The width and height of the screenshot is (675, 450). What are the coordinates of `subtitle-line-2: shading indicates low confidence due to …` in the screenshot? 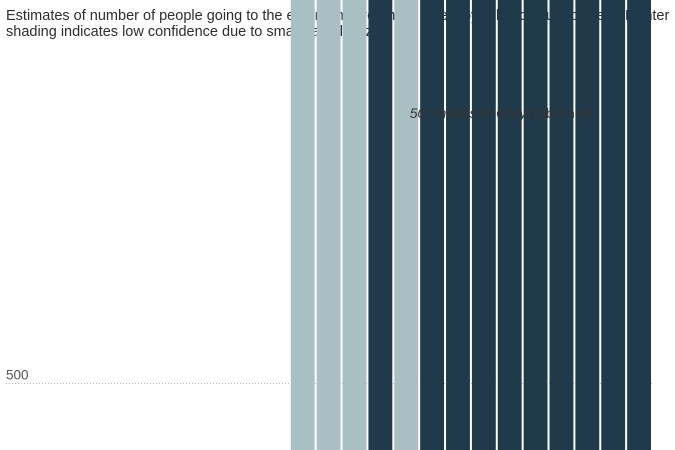 It's located at (195, 32).